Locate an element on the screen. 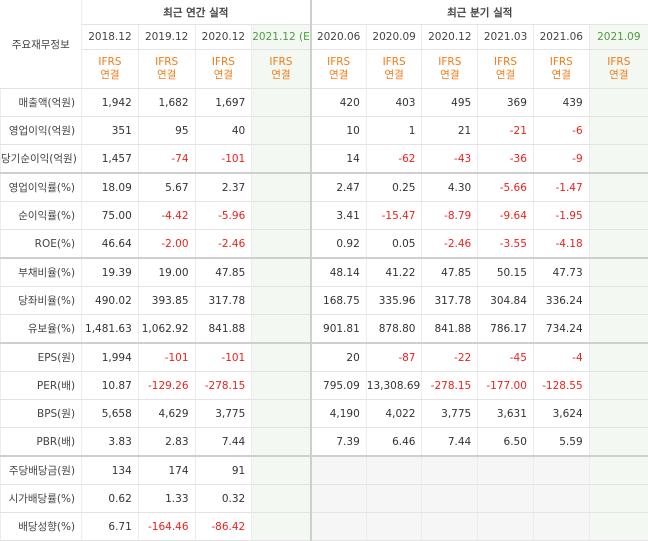 This screenshot has width=648, height=541. annual-value: 19.00 is located at coordinates (166, 272).